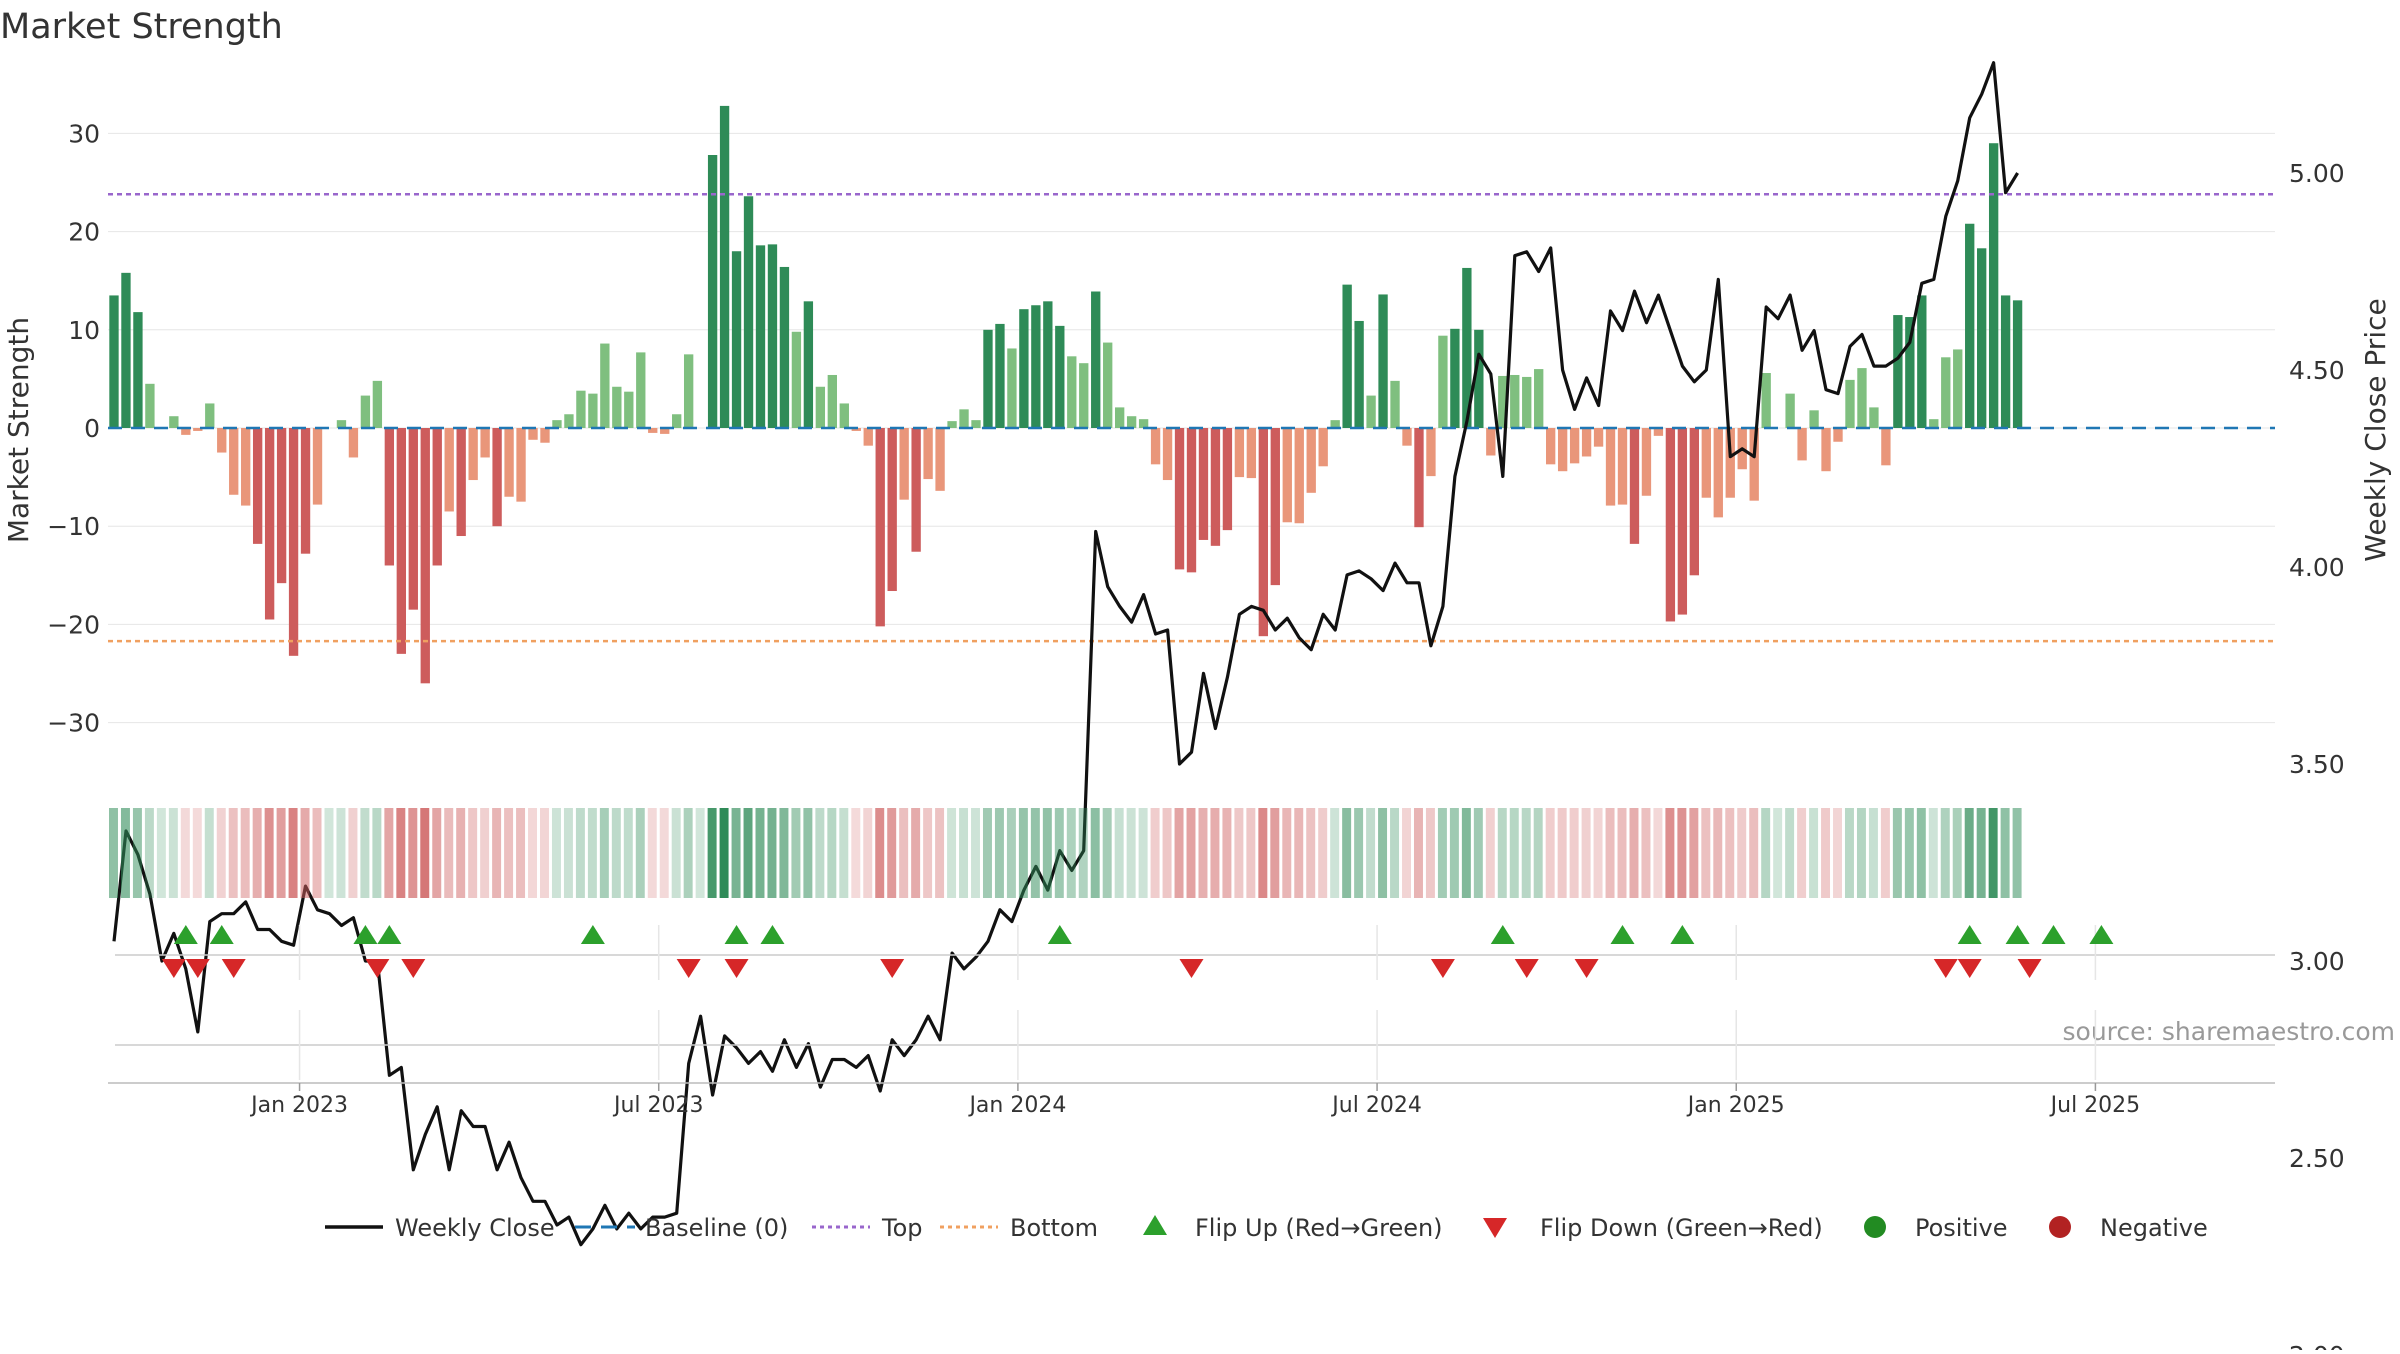 This screenshot has width=2400, height=1354. I want to click on legend-swatch-flip-down, so click(1495, 1228).